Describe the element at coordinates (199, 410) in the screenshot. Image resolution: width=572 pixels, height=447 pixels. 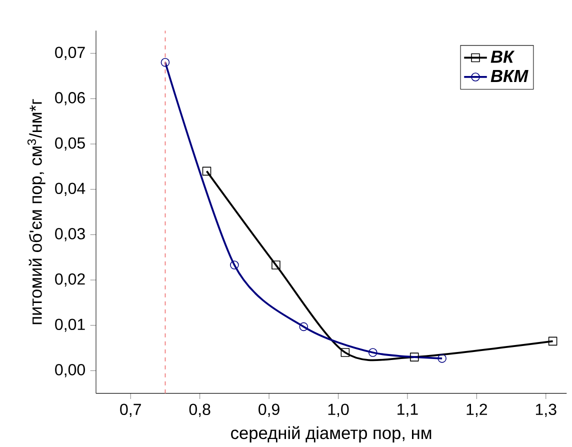
I see `x-tick-label: 0,8` at that location.